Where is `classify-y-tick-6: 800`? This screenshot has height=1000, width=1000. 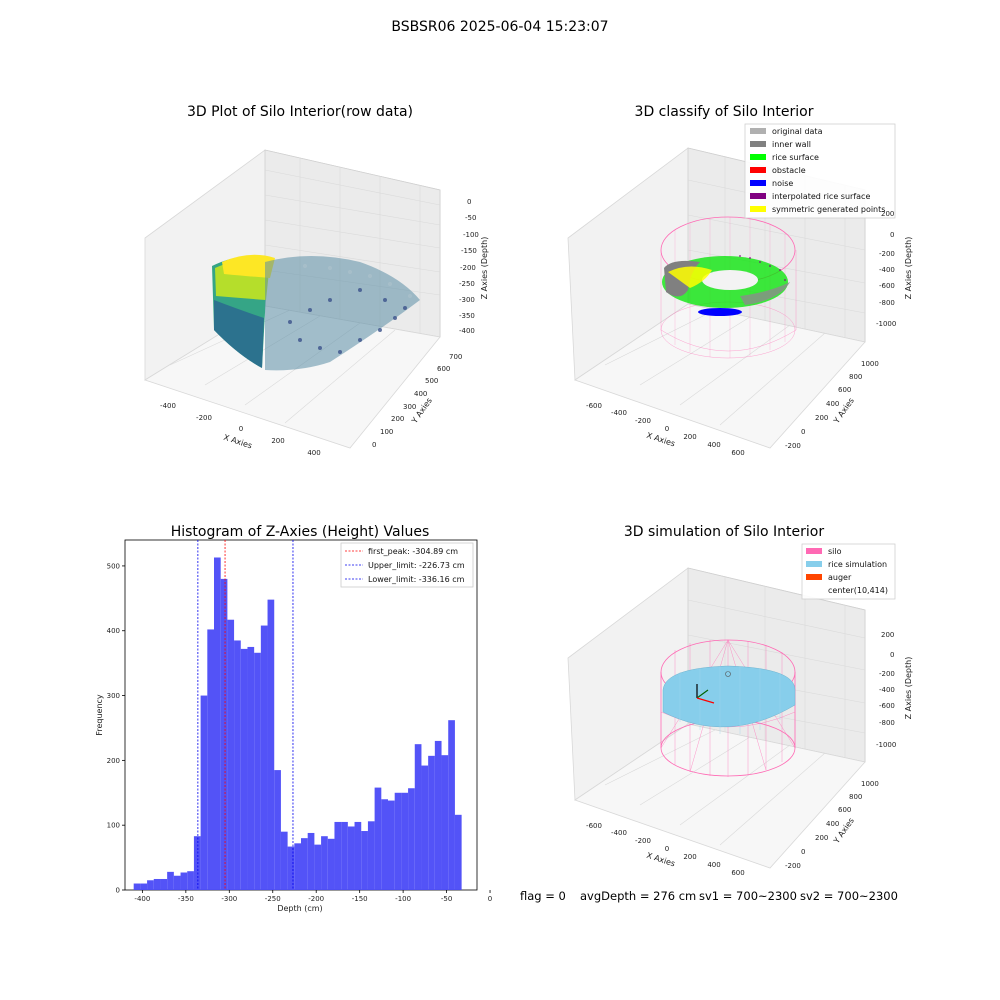
classify-y-tick-6: 800 is located at coordinates (855, 377).